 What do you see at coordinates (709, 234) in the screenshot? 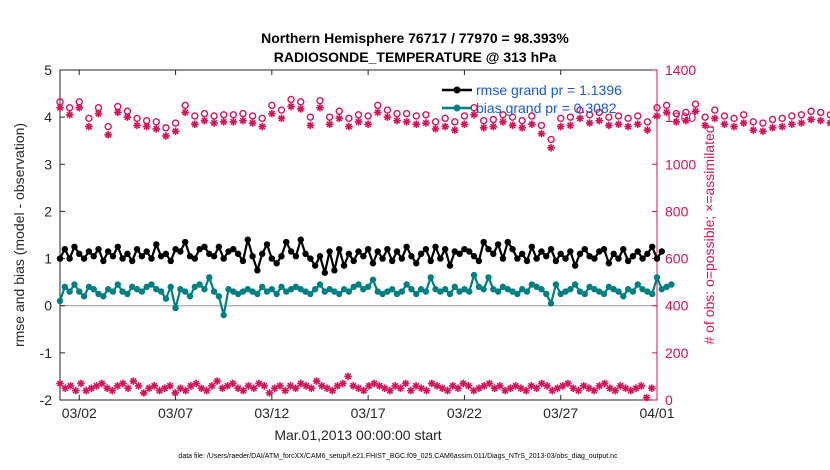
I see `y-axis-label-right: # of obs: o=possible; ×=assimilated` at bounding box center [709, 234].